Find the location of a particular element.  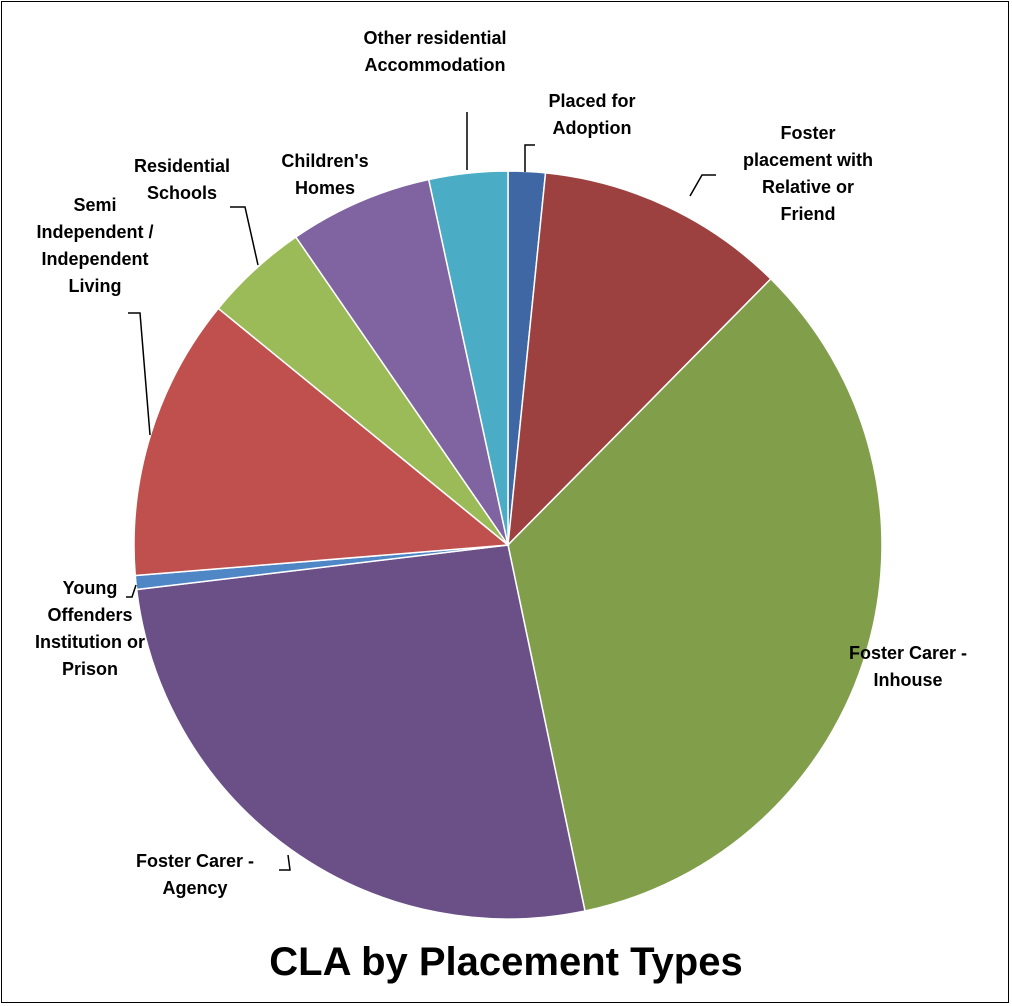

slice-label: Children's Homes is located at coordinates (325, 174).